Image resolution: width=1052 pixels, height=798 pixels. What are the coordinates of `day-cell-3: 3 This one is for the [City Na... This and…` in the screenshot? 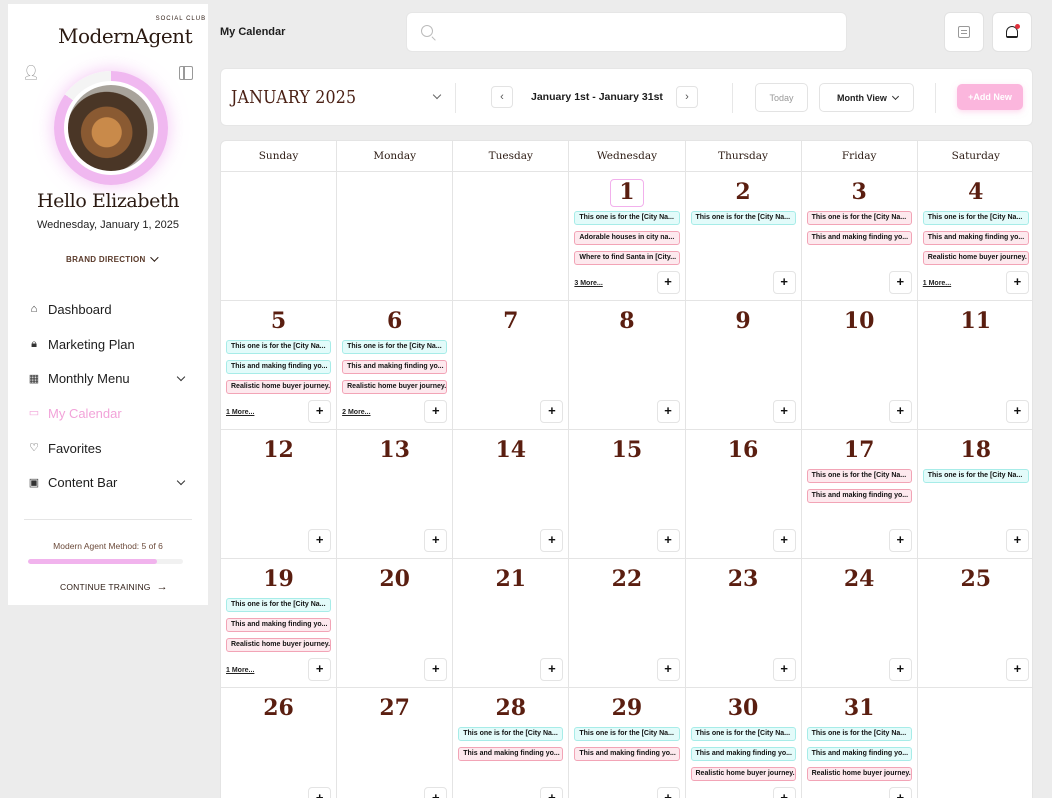 It's located at (860, 236).